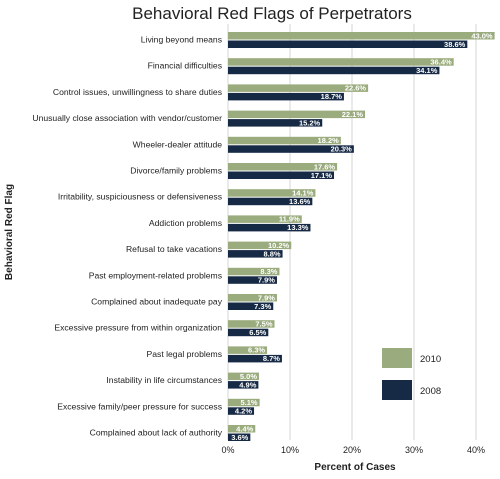  What do you see at coordinates (476, 450) in the screenshot?
I see `x-tick-label: 40%` at bounding box center [476, 450].